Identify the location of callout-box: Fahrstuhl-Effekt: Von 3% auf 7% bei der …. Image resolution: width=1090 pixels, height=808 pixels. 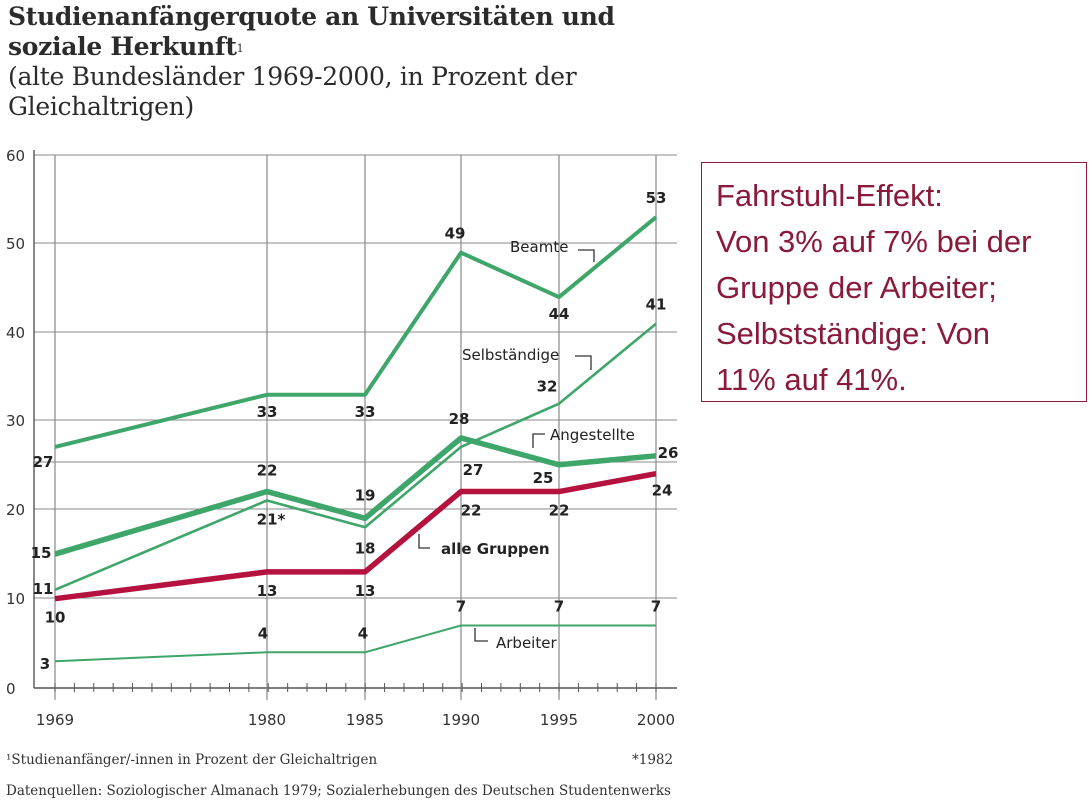
(894, 282).